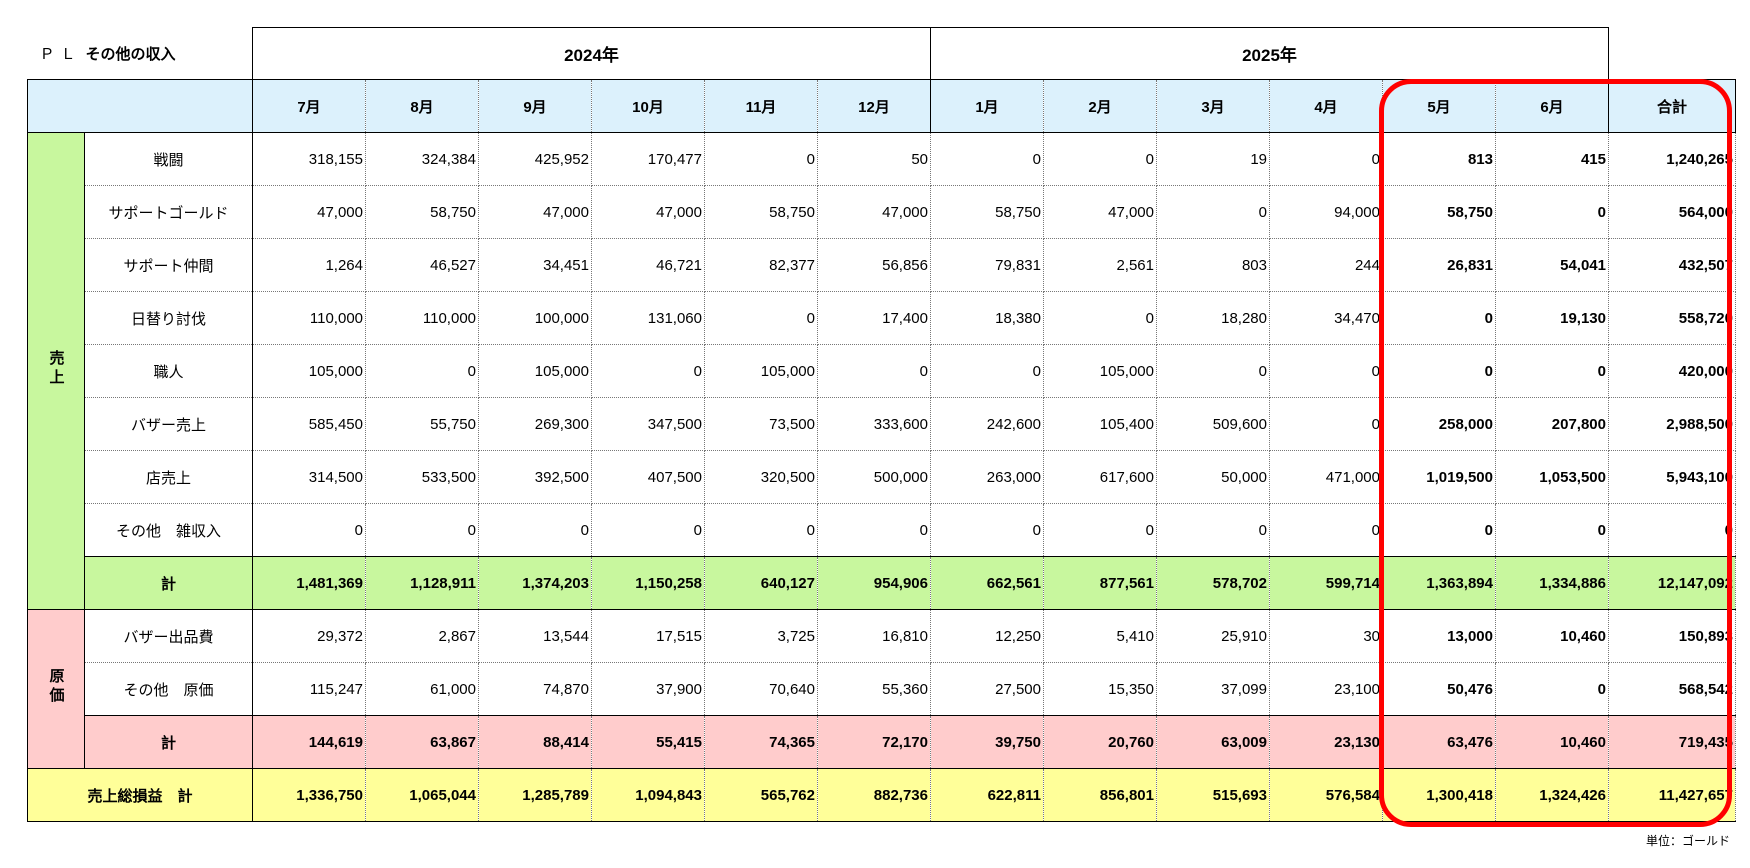  Describe the element at coordinates (874, 636) in the screenshot. I see `value-cell: 16,810` at that location.